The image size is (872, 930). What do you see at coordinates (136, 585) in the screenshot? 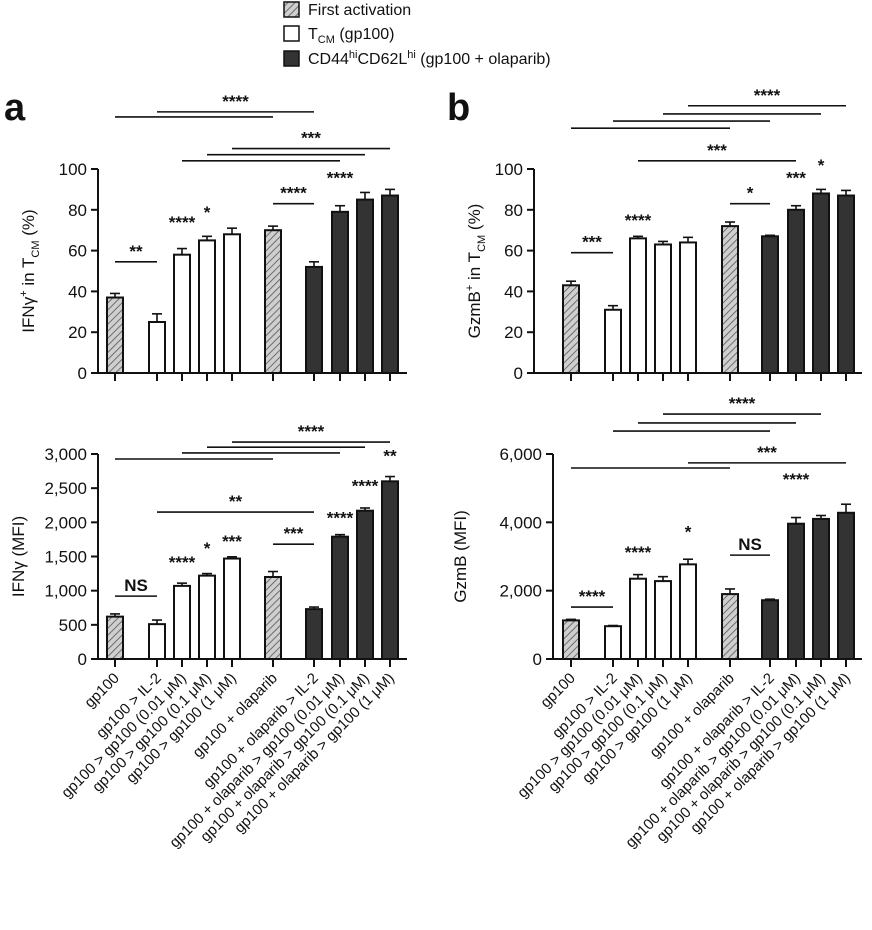
I see `significance-label: NS` at bounding box center [136, 585].